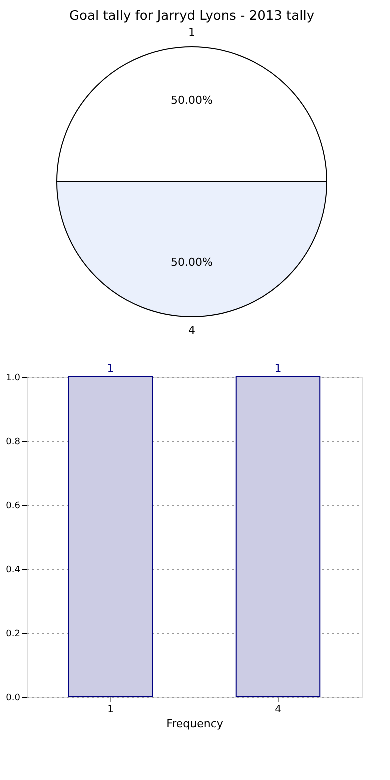  What do you see at coordinates (13, 507) in the screenshot?
I see `y-tick-label: 0.6` at bounding box center [13, 507].